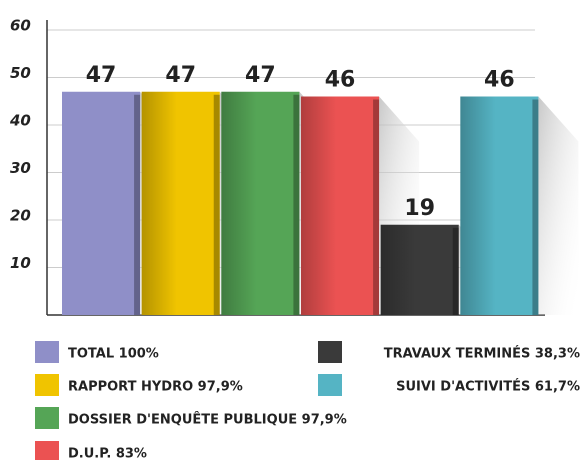 The width and height of the screenshot is (585, 460). What do you see at coordinates (419, 208) in the screenshot?
I see `value-label: 19` at bounding box center [419, 208].